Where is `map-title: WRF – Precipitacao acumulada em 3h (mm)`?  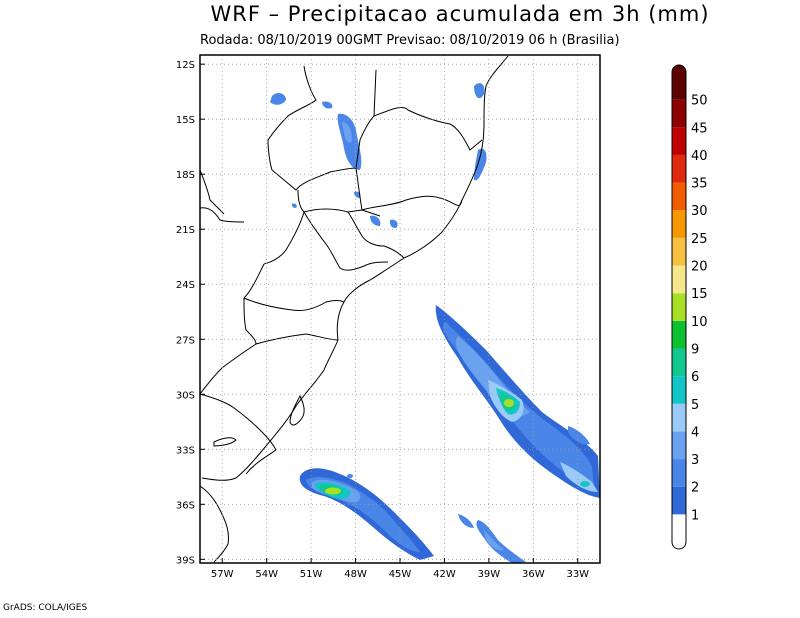
map-title: WRF – Precipitacao acumulada em 3h (mm) is located at coordinates (460, 14).